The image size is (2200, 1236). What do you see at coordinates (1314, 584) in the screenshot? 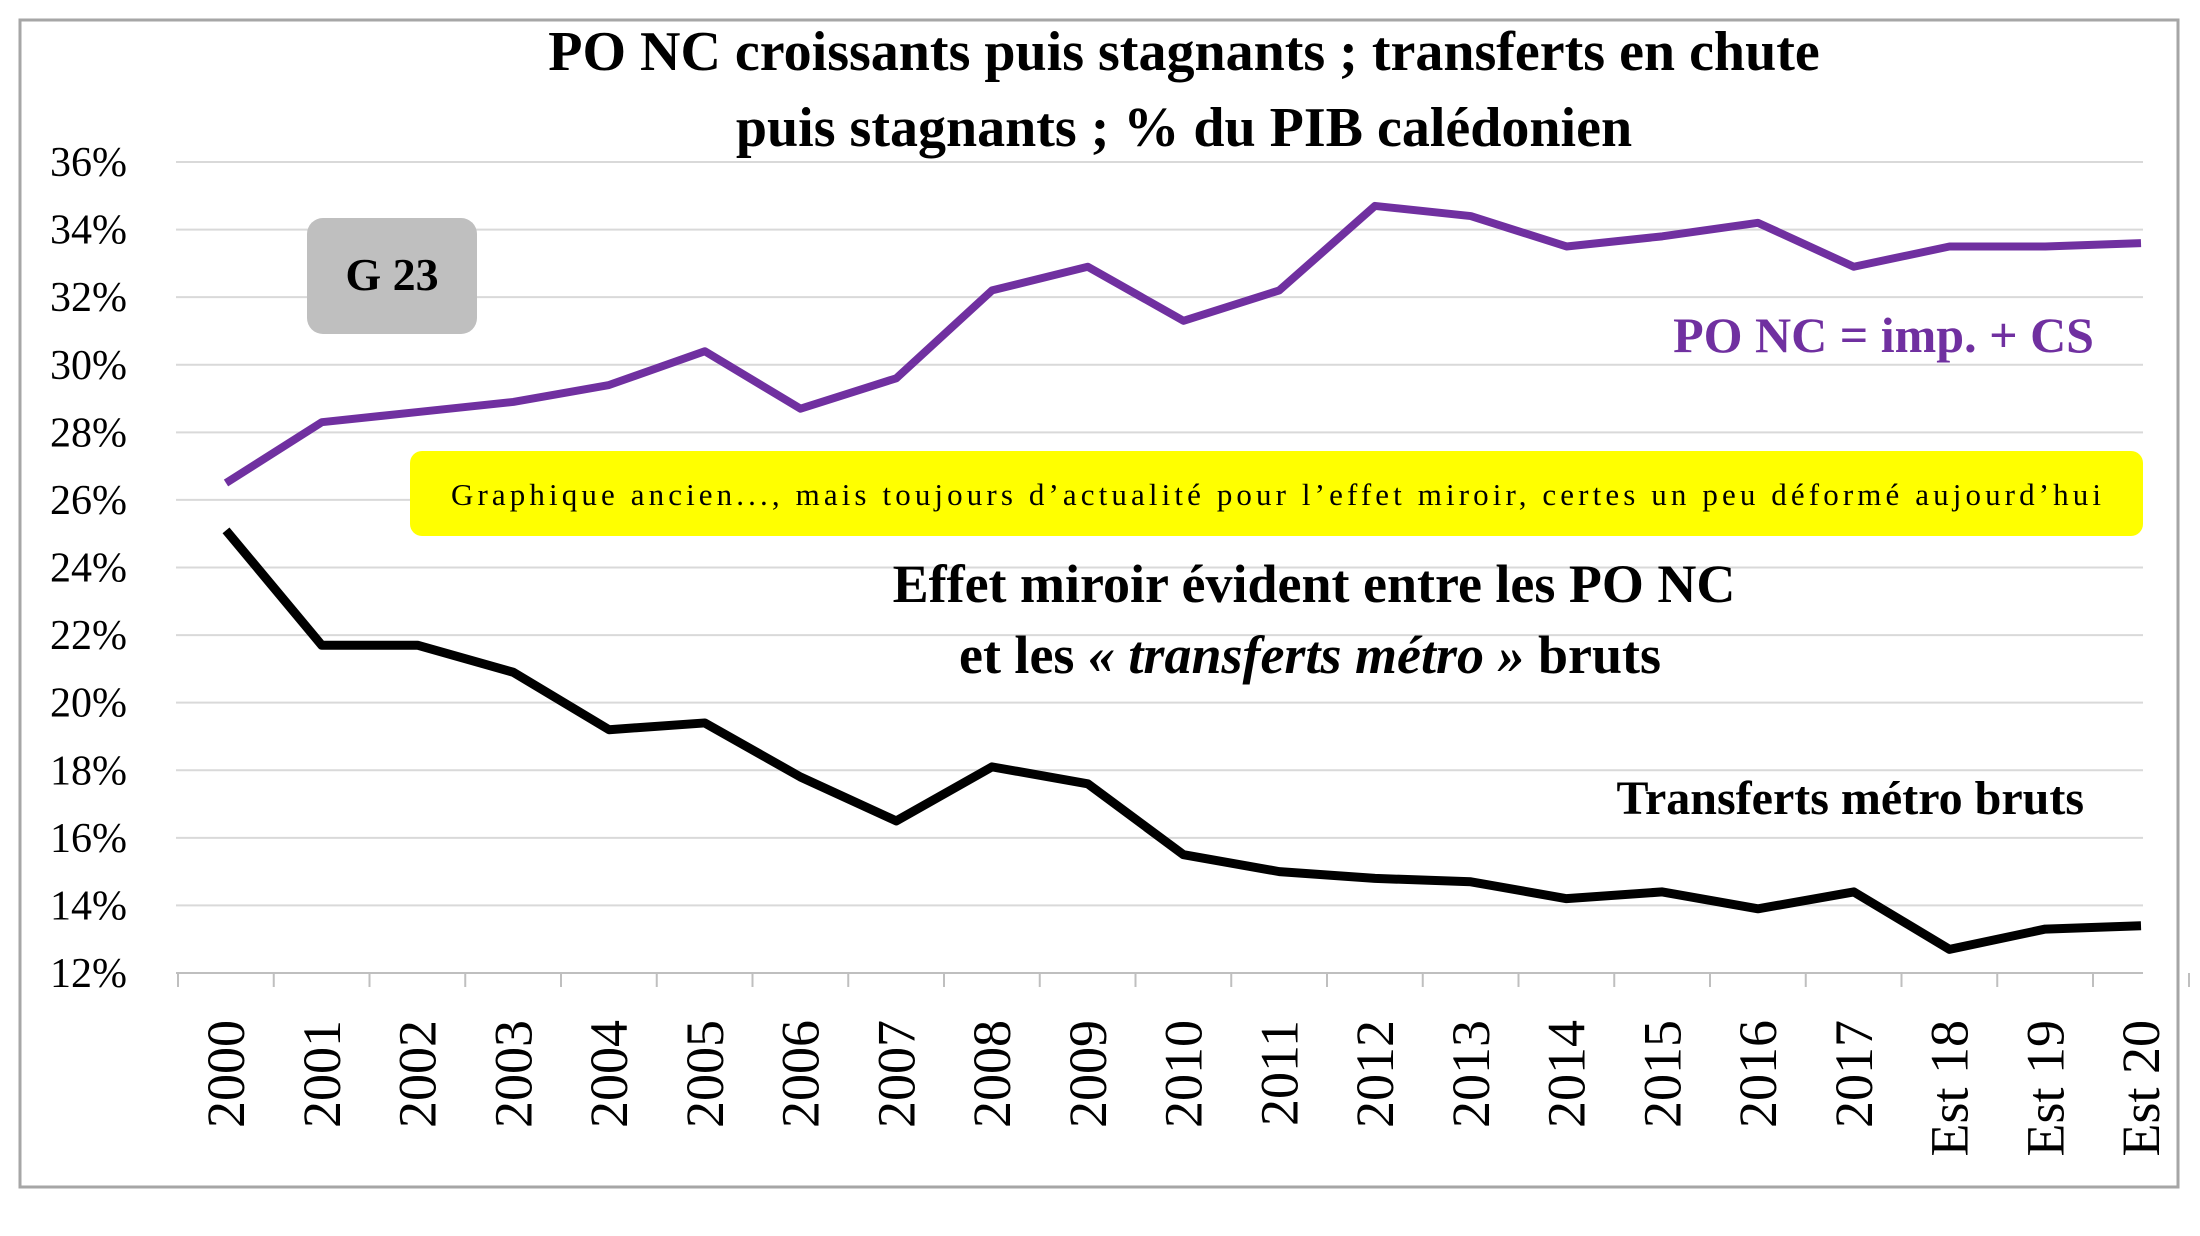
I see `annotation-line-1: Effet miroir évident entre les PO NC` at bounding box center [1314, 584].